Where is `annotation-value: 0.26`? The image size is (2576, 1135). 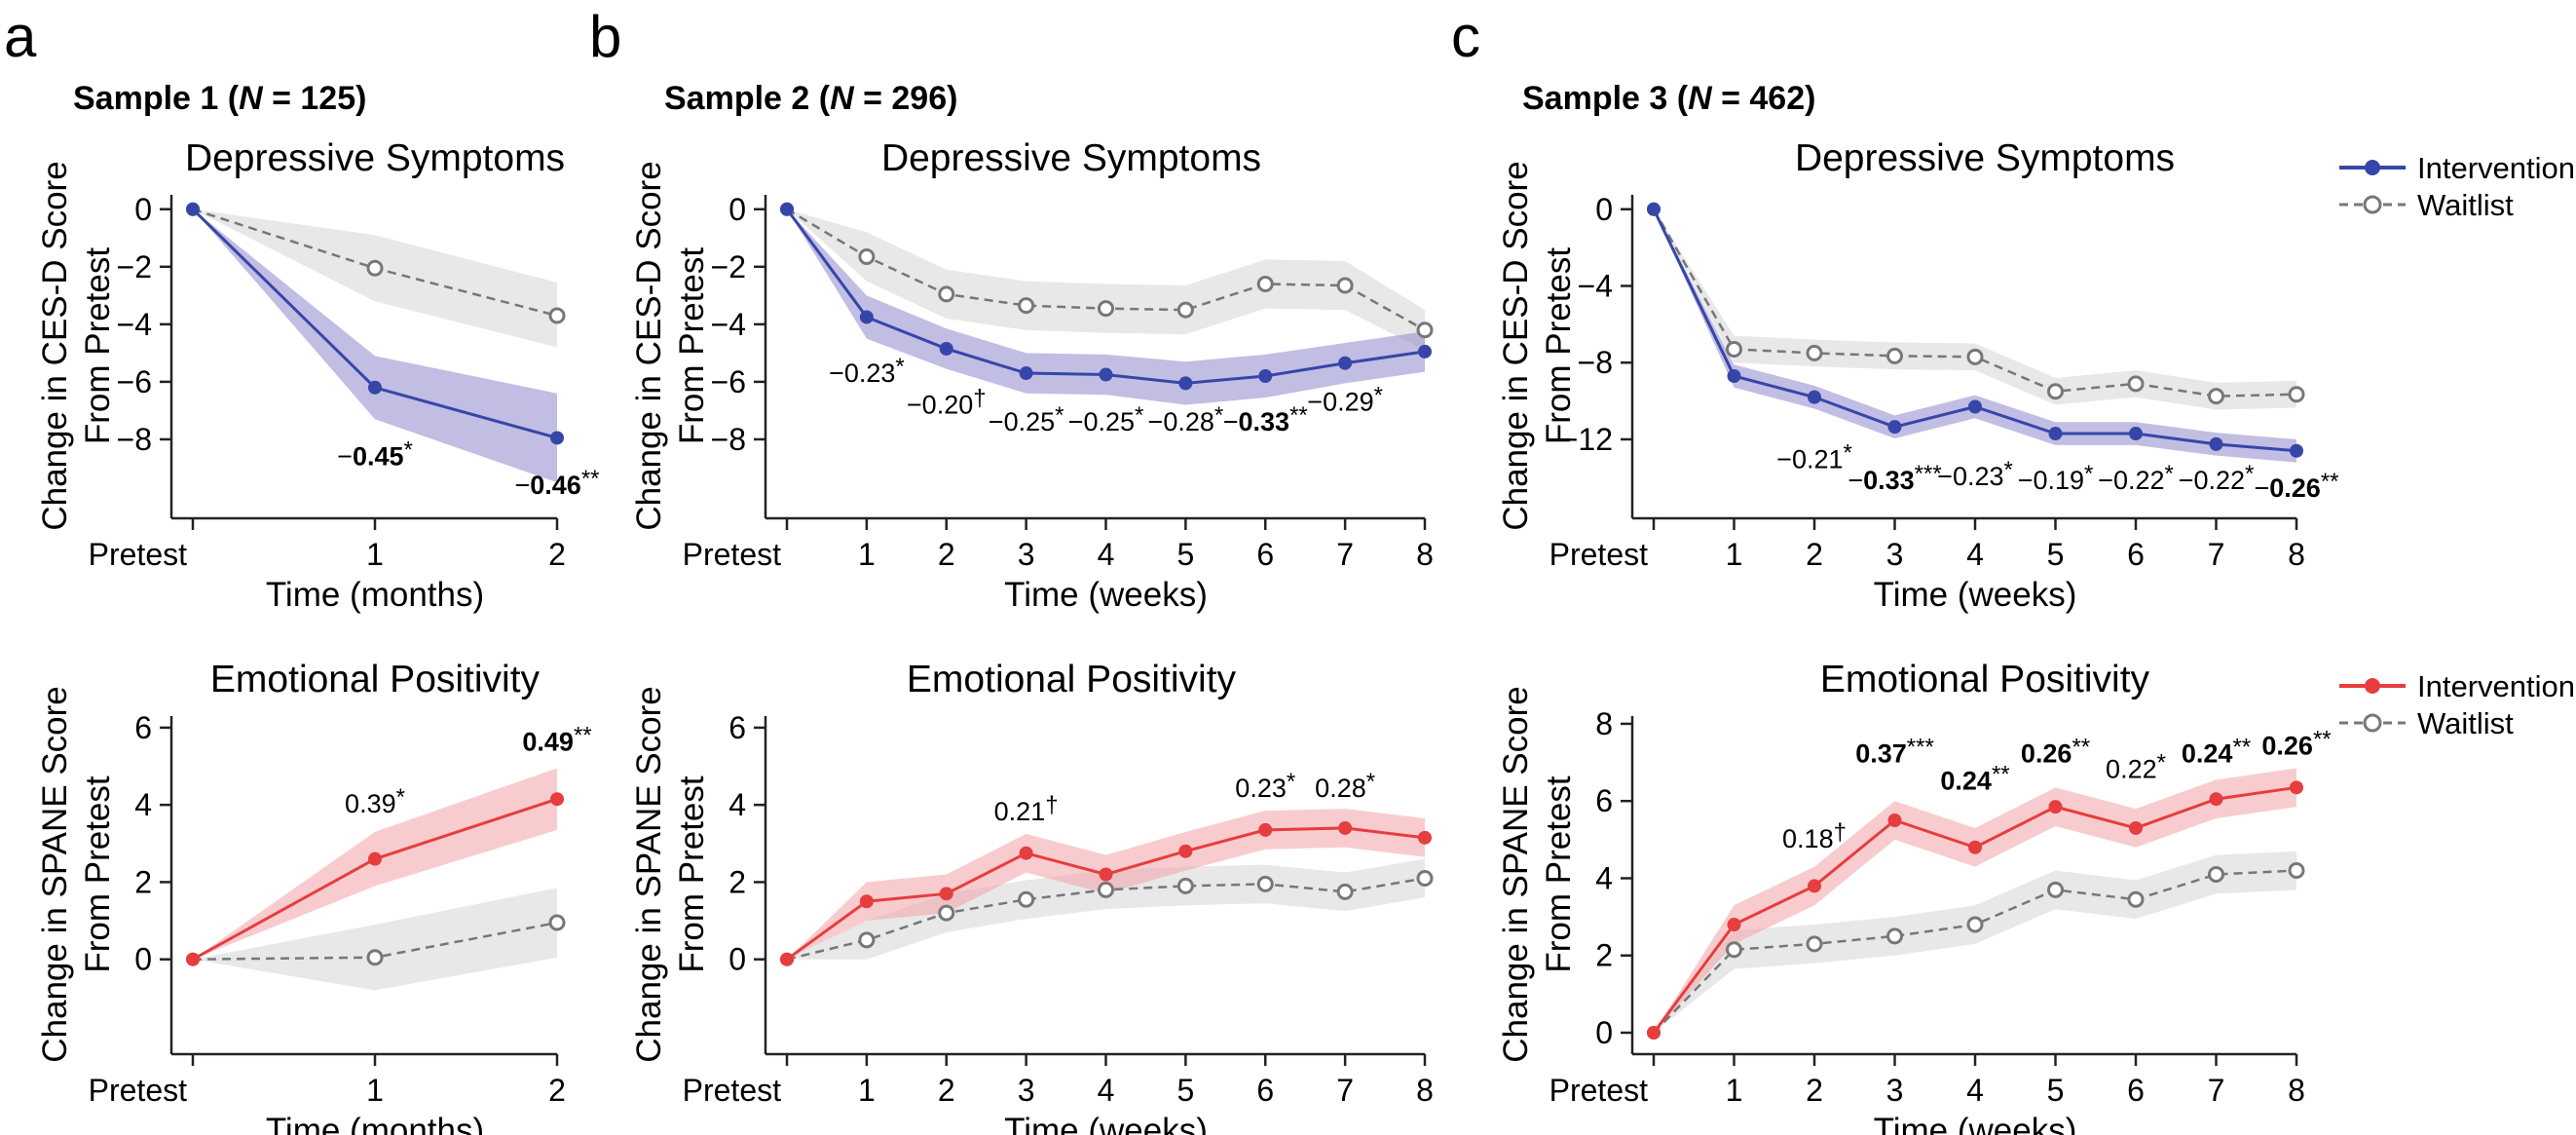
annotation-value: 0.26 is located at coordinates (2295, 488).